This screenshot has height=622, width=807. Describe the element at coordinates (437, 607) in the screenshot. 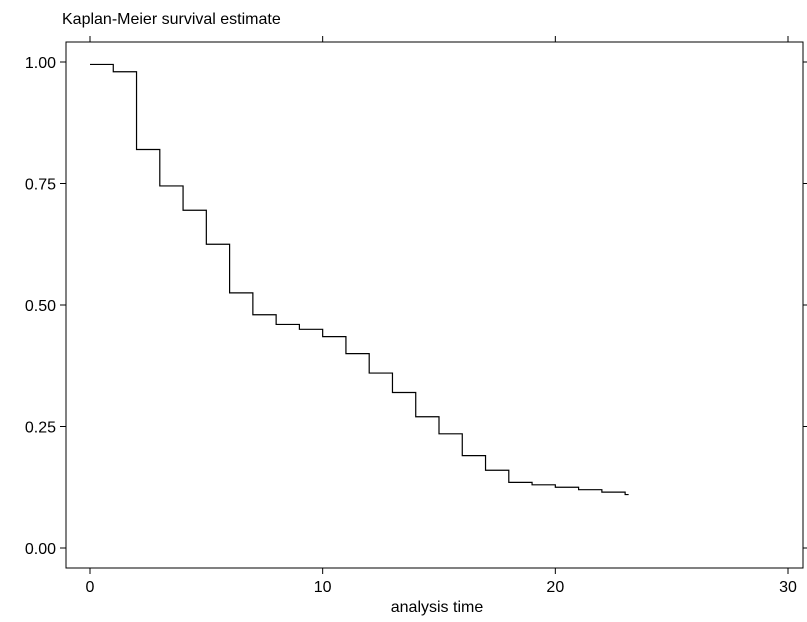

I see `x-axis-title: analysis time` at that location.